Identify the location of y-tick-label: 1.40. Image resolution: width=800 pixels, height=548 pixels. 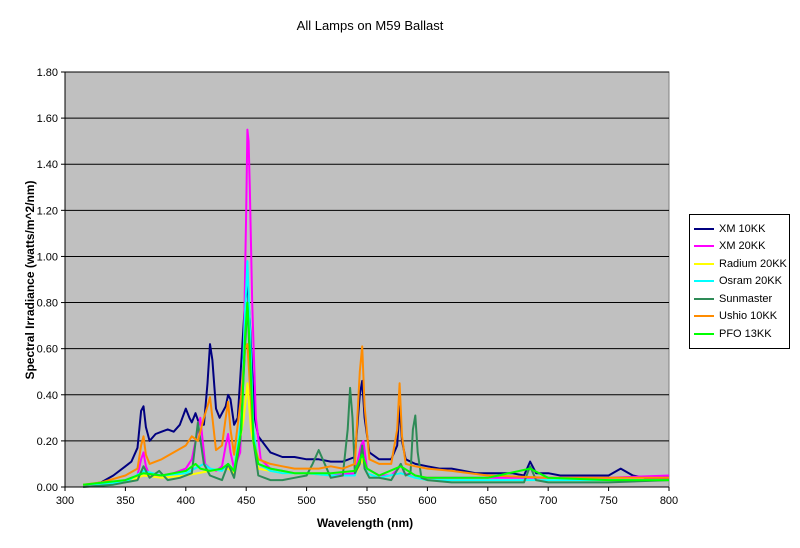
(47, 165).